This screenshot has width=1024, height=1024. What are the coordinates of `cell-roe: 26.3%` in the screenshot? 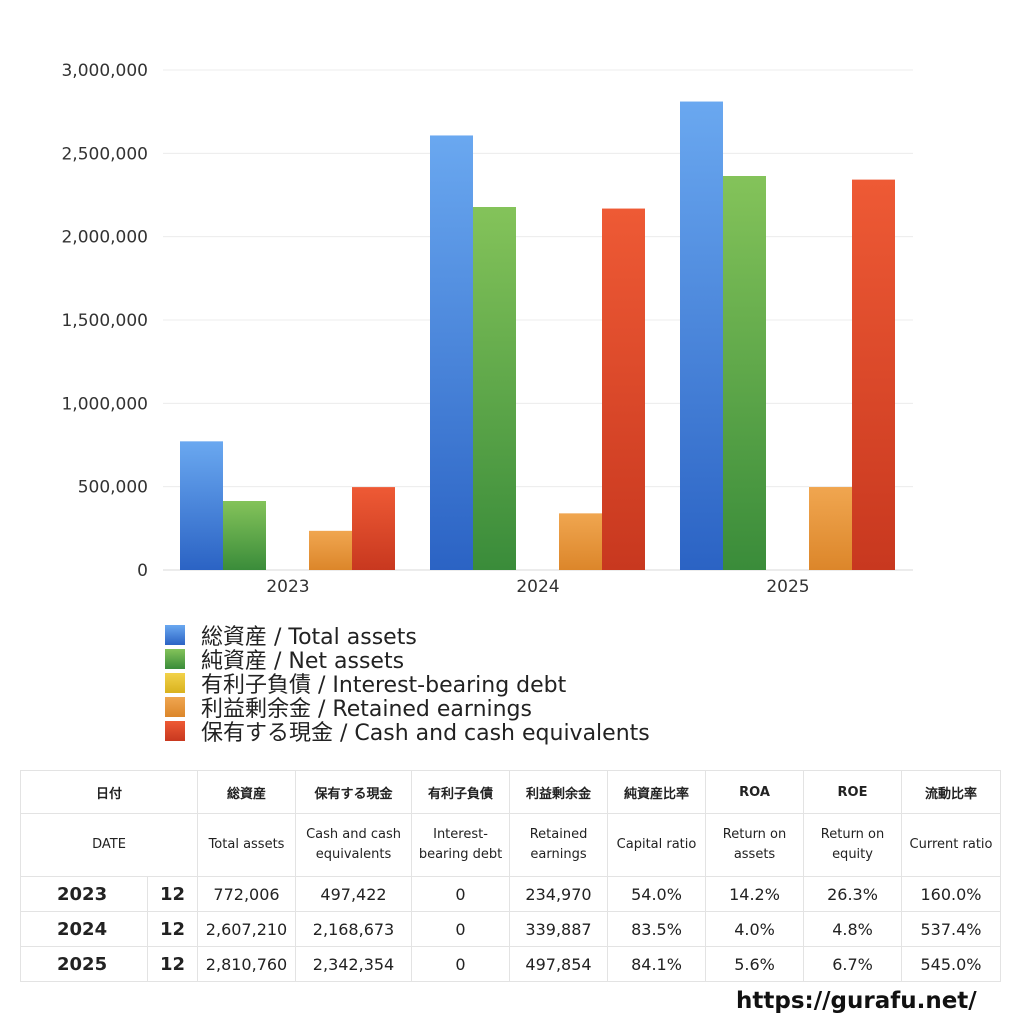 It's located at (853, 894).